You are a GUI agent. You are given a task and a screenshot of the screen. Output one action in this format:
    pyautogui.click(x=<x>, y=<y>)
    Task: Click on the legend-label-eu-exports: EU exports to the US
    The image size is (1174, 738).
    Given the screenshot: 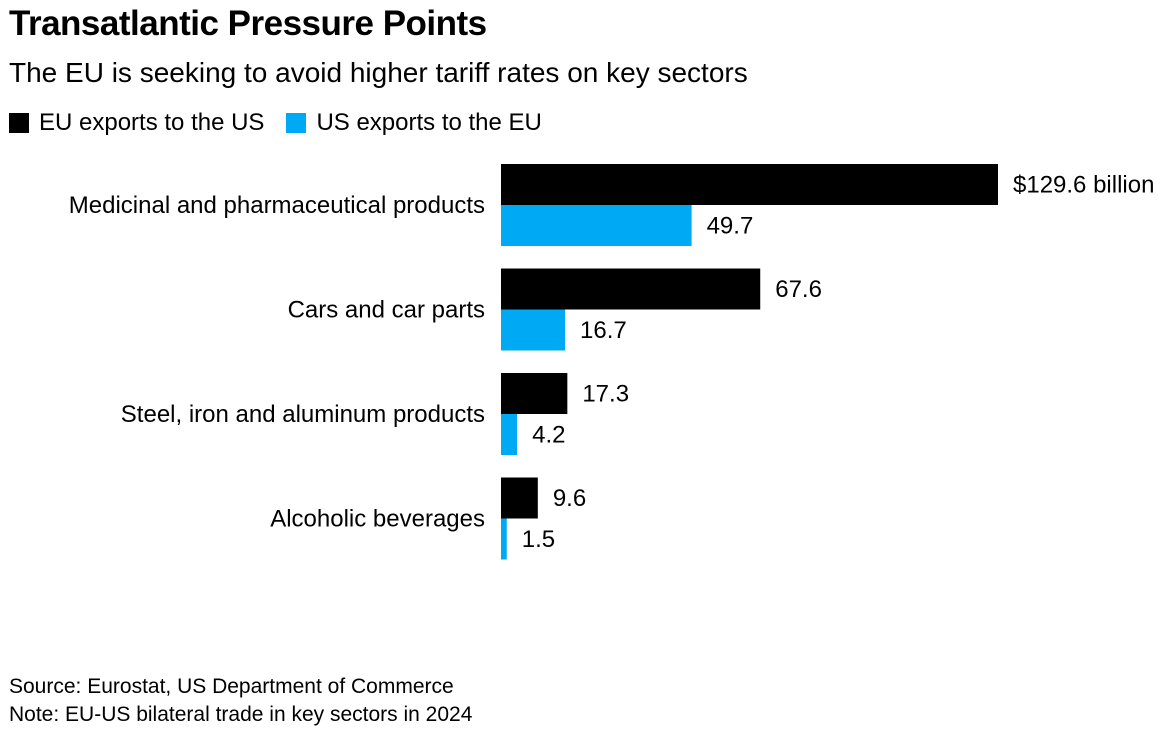 What is the action you would take?
    pyautogui.click(x=152, y=122)
    